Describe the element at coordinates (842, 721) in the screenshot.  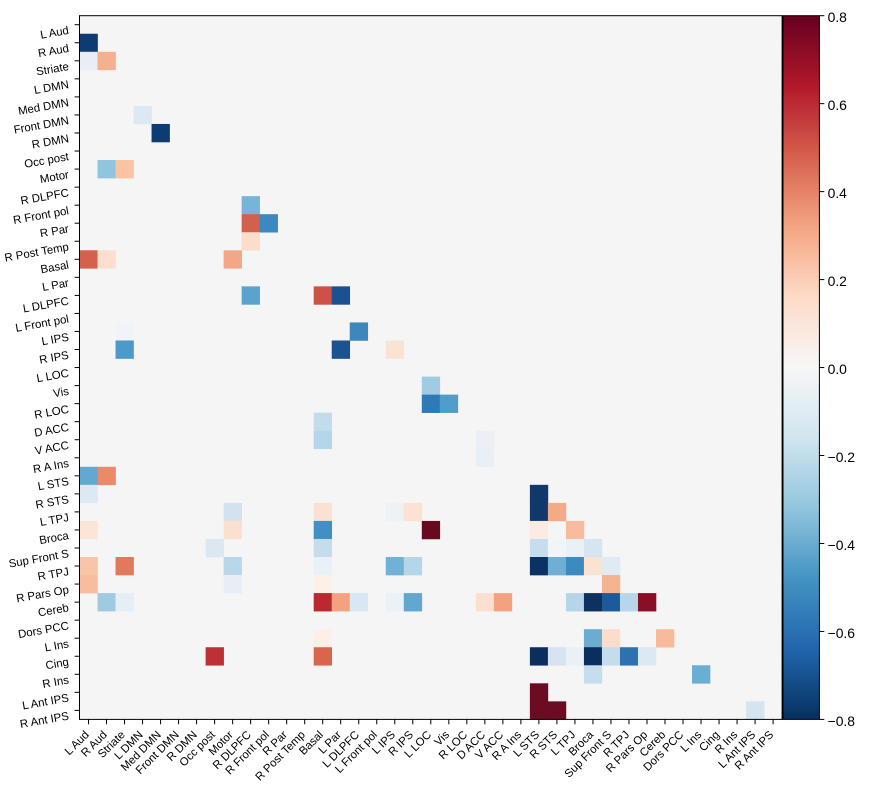
I see `svg-text: −0.8` at that location.